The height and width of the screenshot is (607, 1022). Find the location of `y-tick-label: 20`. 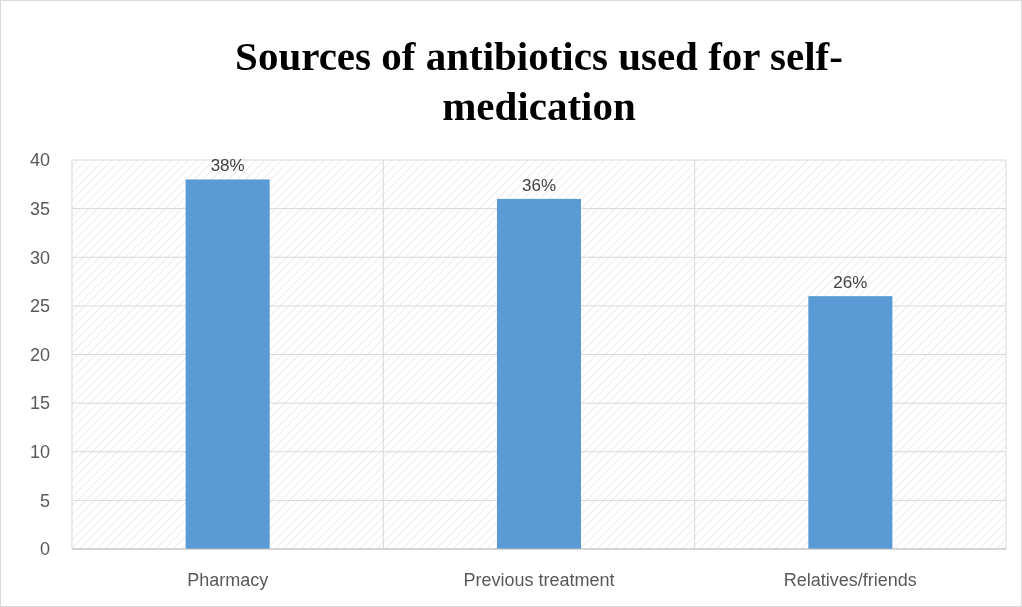

y-tick-label: 20 is located at coordinates (39, 354).